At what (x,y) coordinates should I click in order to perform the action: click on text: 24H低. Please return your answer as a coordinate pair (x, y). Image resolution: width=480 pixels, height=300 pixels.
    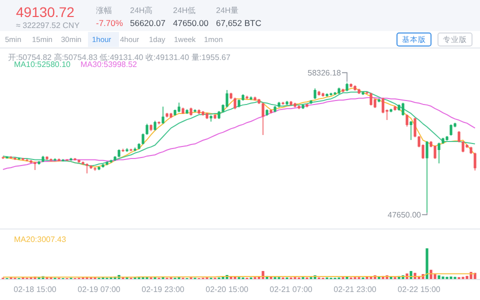
    Looking at the image, I should click on (184, 10).